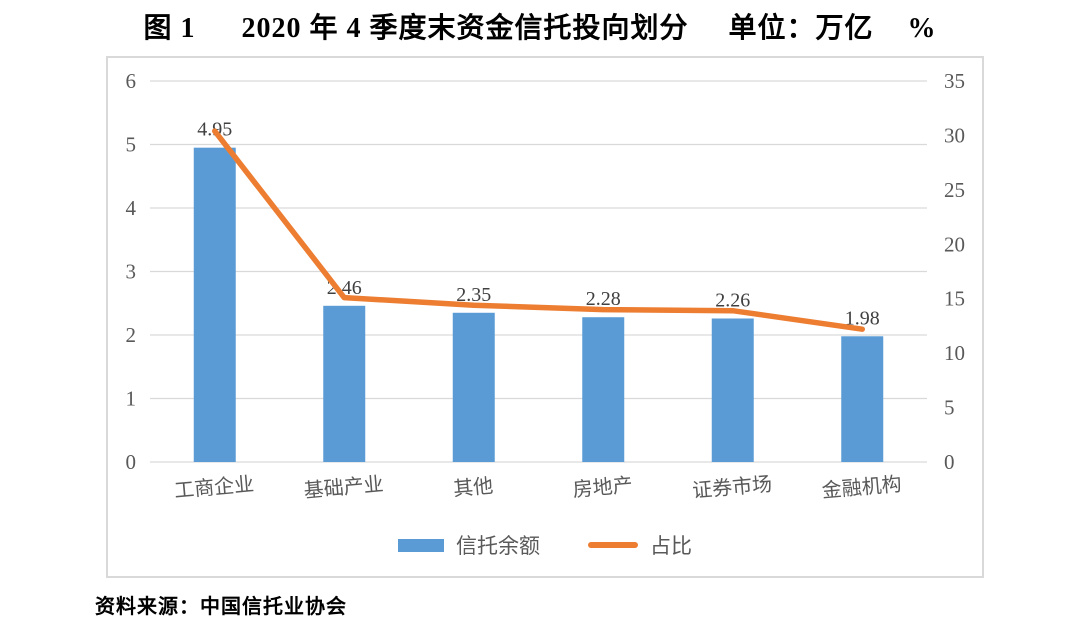 This screenshot has height=626, width=1080. I want to click on right-axis-tick: 20, so click(954, 244).